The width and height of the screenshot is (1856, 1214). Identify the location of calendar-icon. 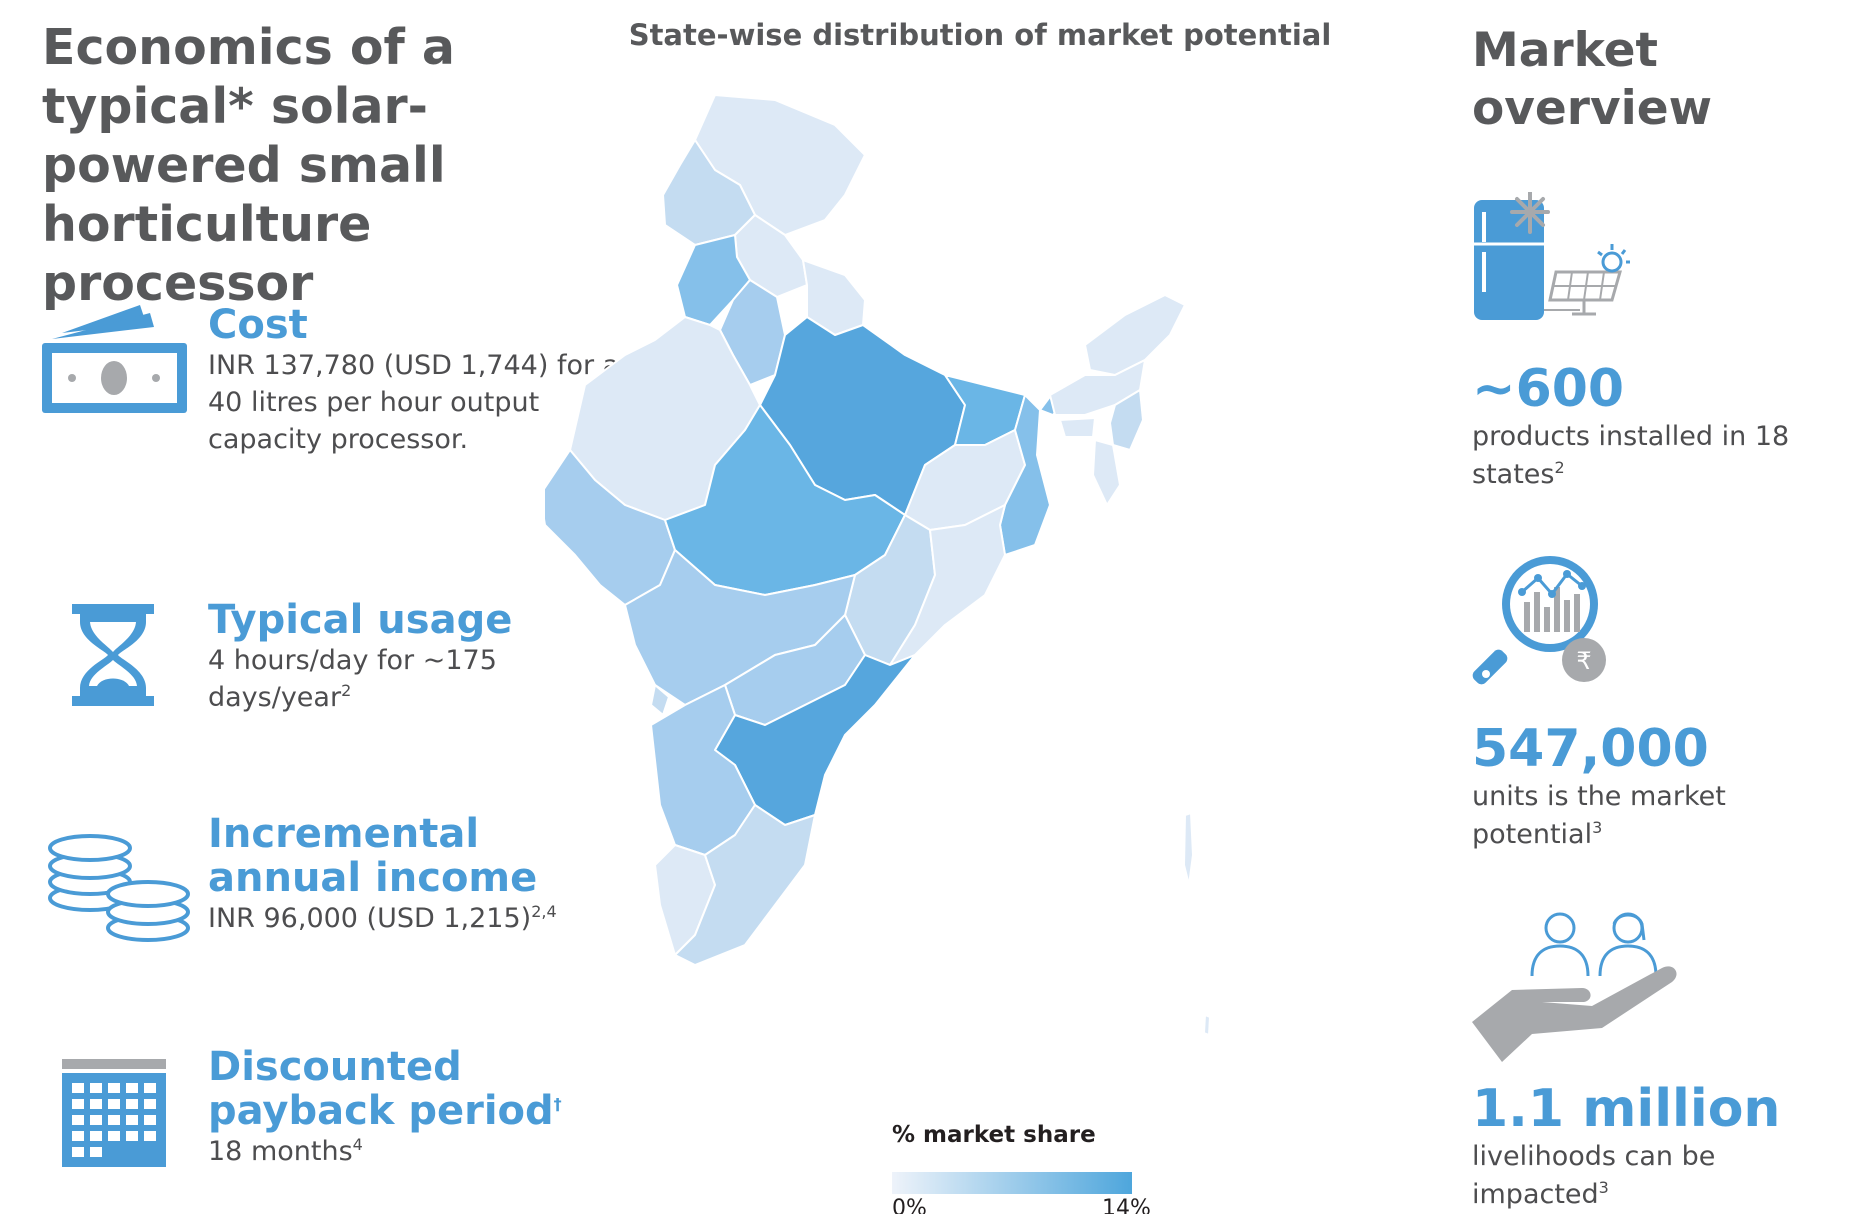
(114, 1113).